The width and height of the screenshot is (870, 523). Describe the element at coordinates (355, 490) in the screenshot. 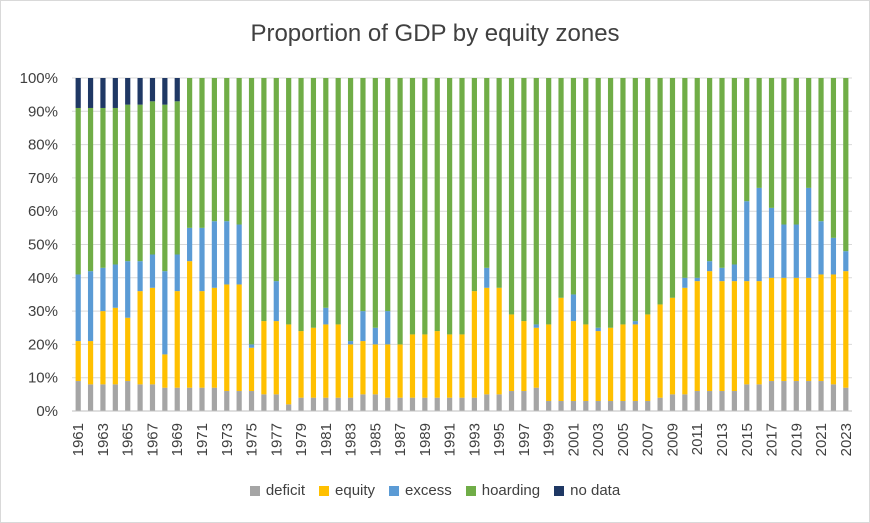

I see `legend-label: equity` at that location.